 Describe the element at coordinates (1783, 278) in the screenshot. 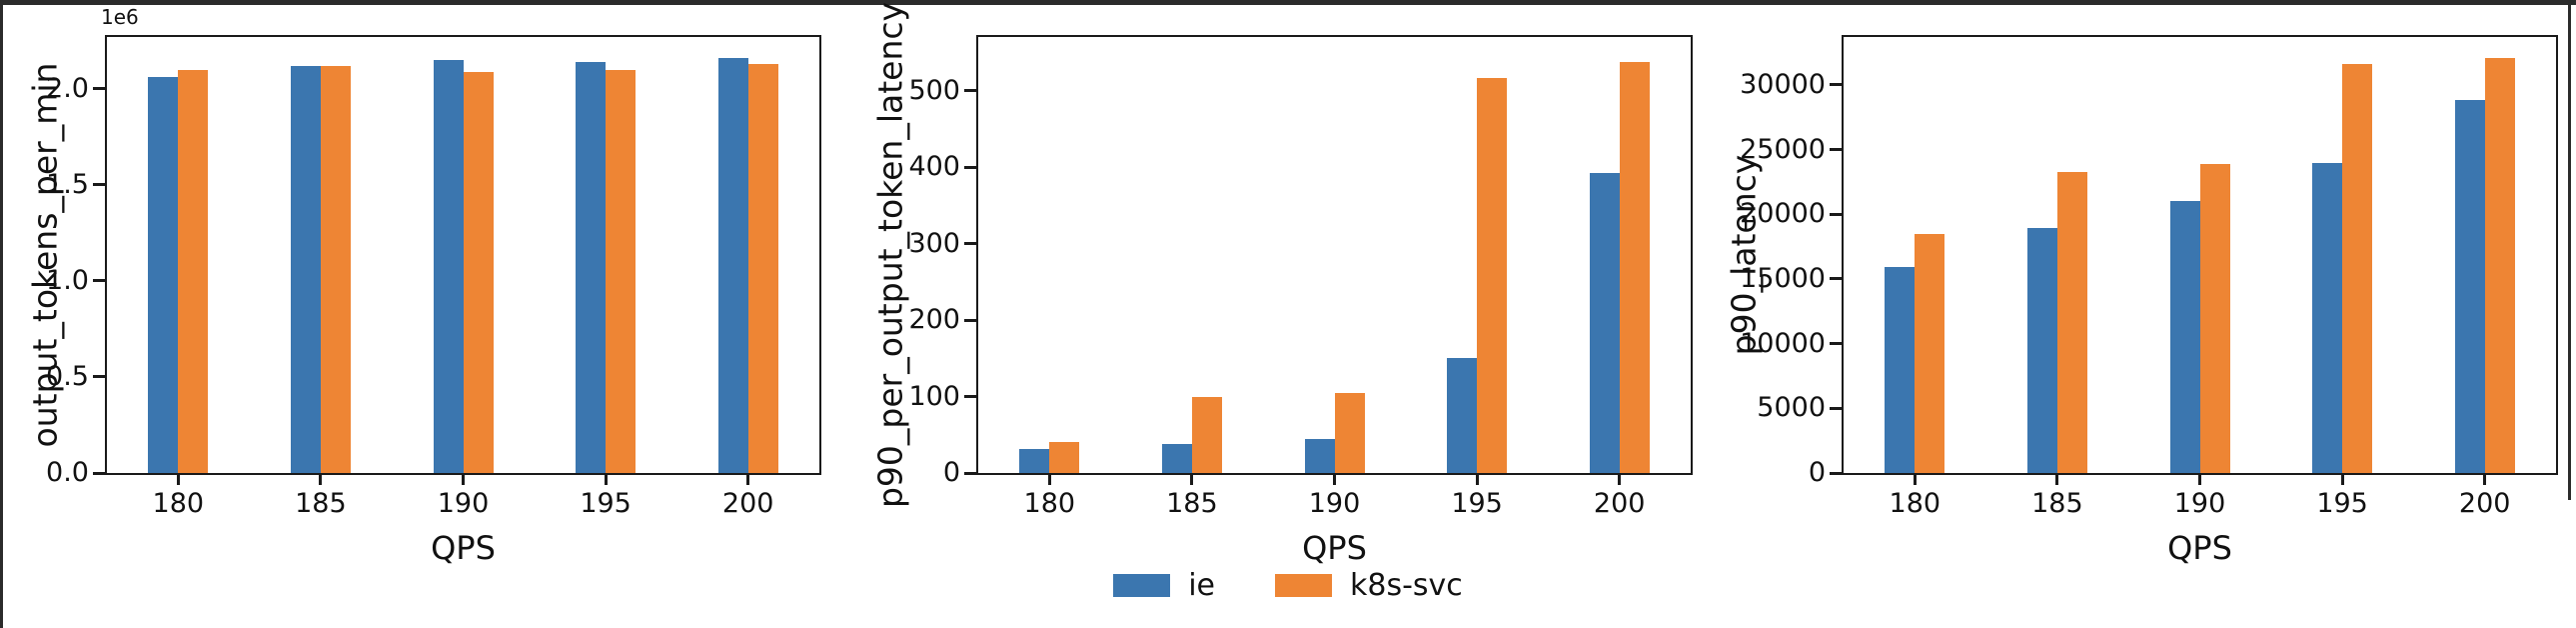

I see `y-tick-label: 15000` at that location.